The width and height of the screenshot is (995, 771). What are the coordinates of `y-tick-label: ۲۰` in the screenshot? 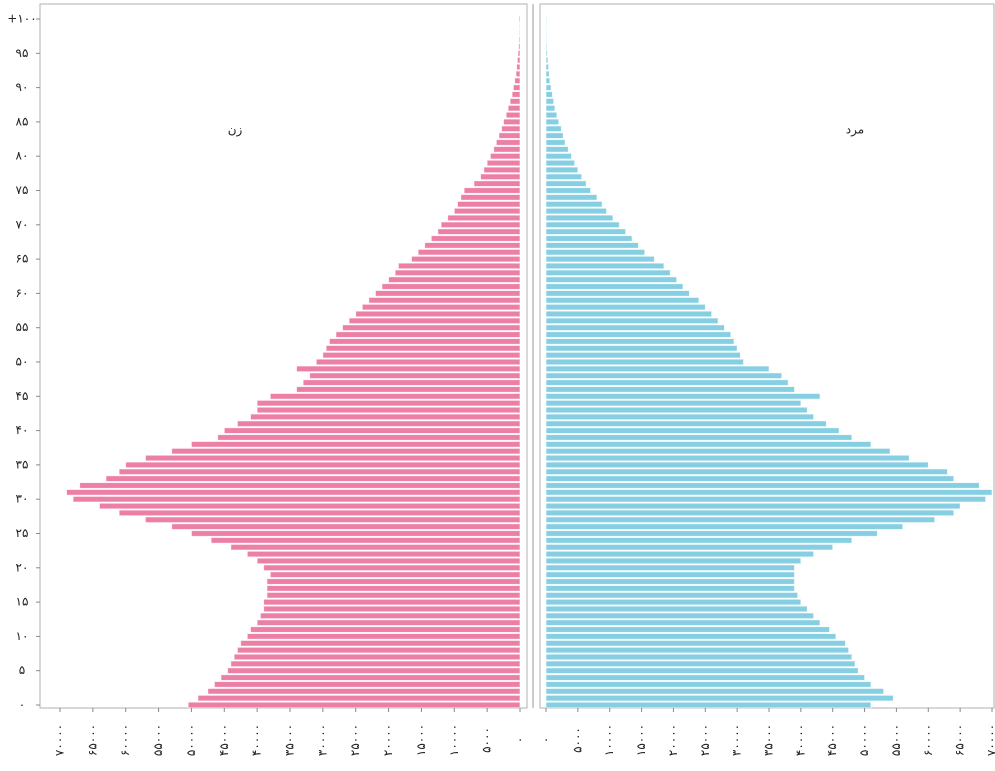 It's located at (22, 567).